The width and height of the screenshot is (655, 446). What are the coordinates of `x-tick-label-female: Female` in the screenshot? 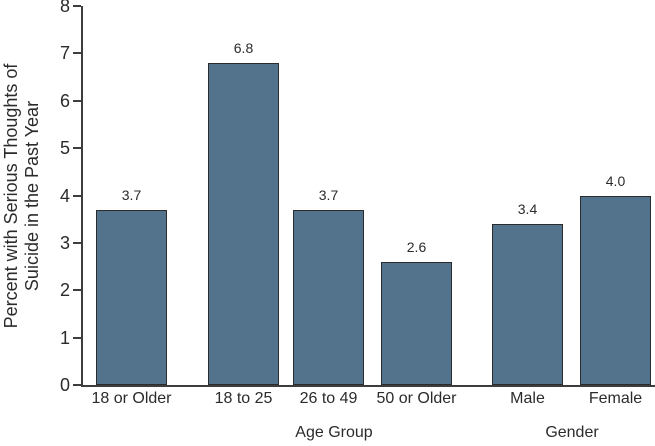 It's located at (615, 398).